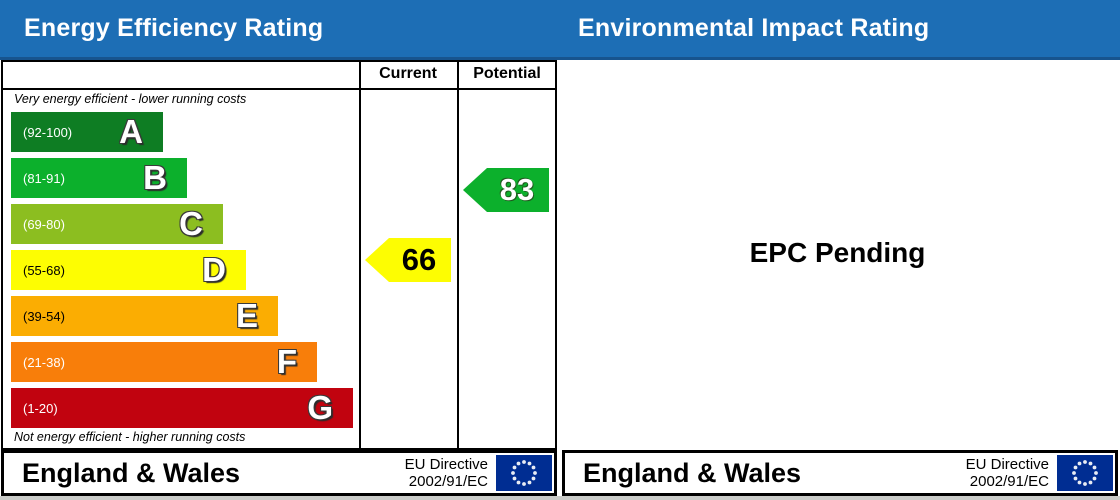 Image resolution: width=1120 pixels, height=500 pixels. What do you see at coordinates (44, 224) in the screenshot?
I see `band-range-label: (69-80)` at bounding box center [44, 224].